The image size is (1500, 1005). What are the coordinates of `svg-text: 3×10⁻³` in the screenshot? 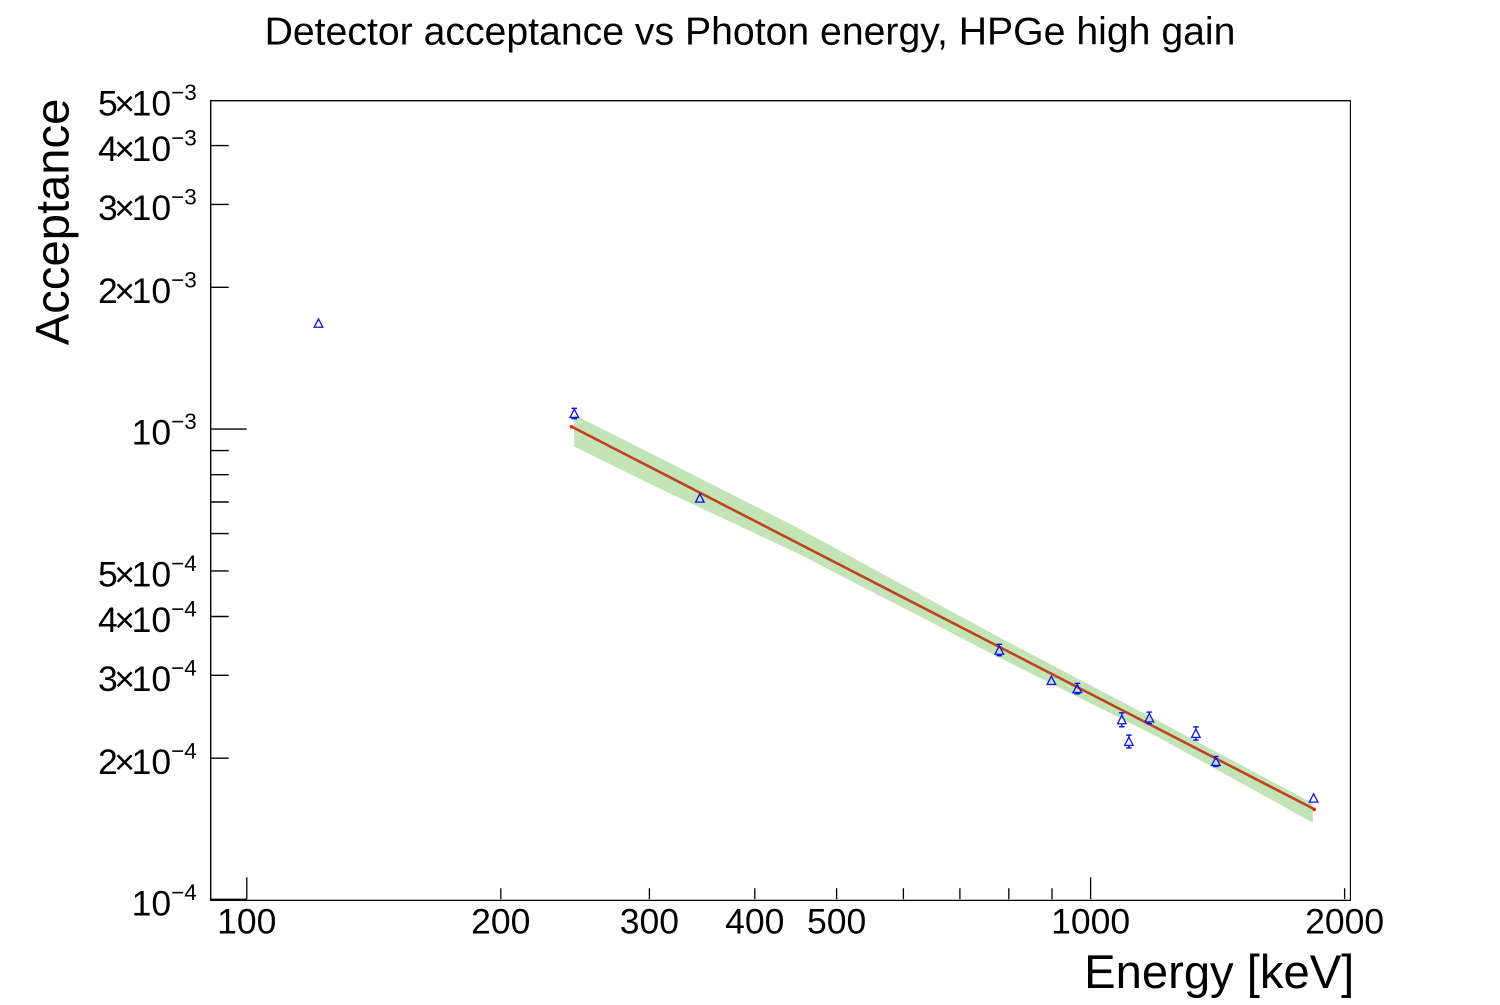 It's located at (147, 207).